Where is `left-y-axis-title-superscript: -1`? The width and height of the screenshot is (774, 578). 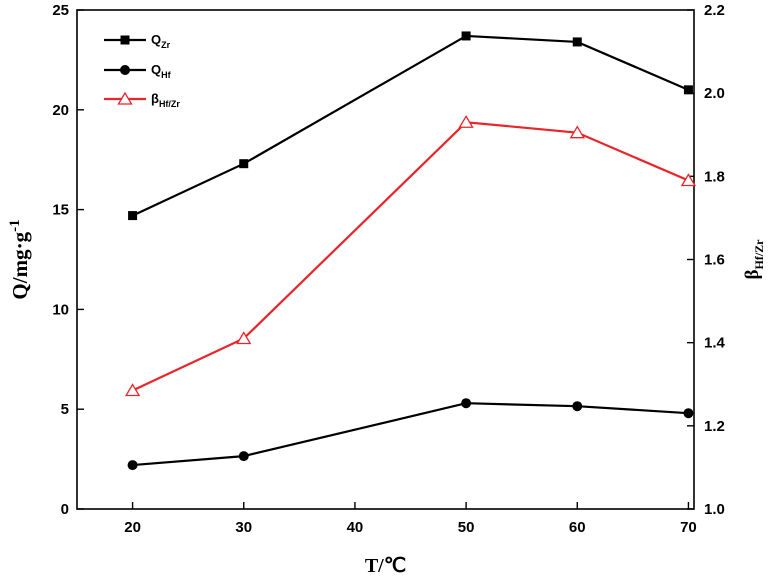
left-y-axis-title-superscript: -1 is located at coordinates (15, 225).